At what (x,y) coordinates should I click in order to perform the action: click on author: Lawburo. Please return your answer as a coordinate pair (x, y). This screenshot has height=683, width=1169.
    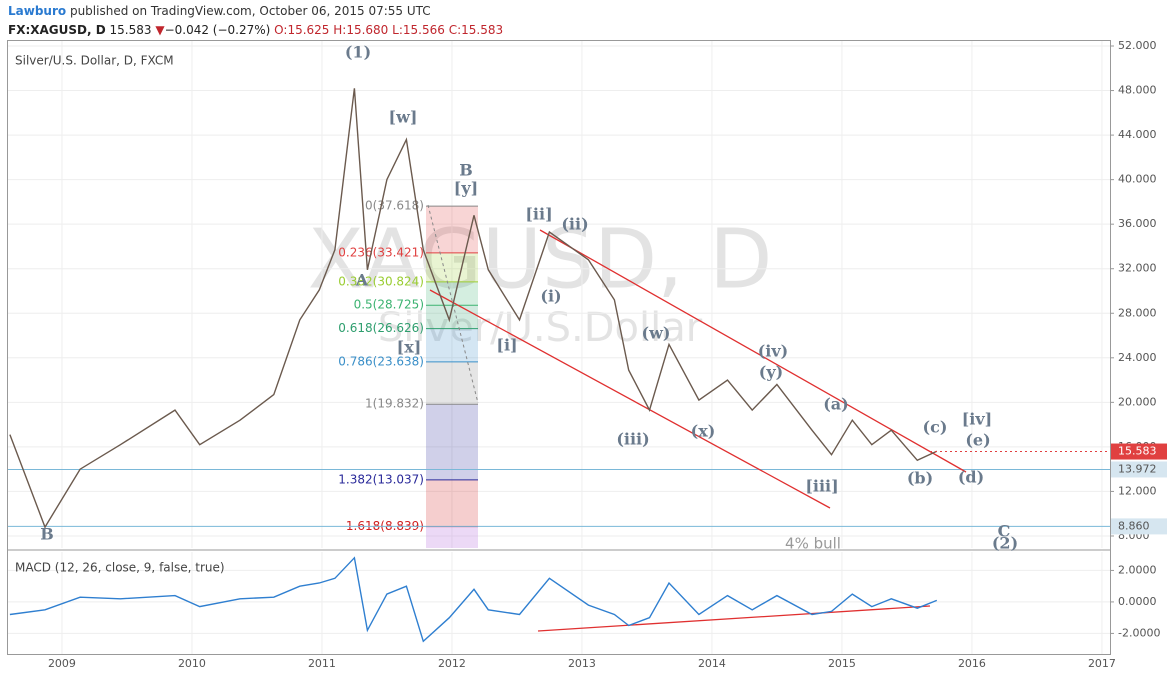
    Looking at the image, I should click on (37, 11).